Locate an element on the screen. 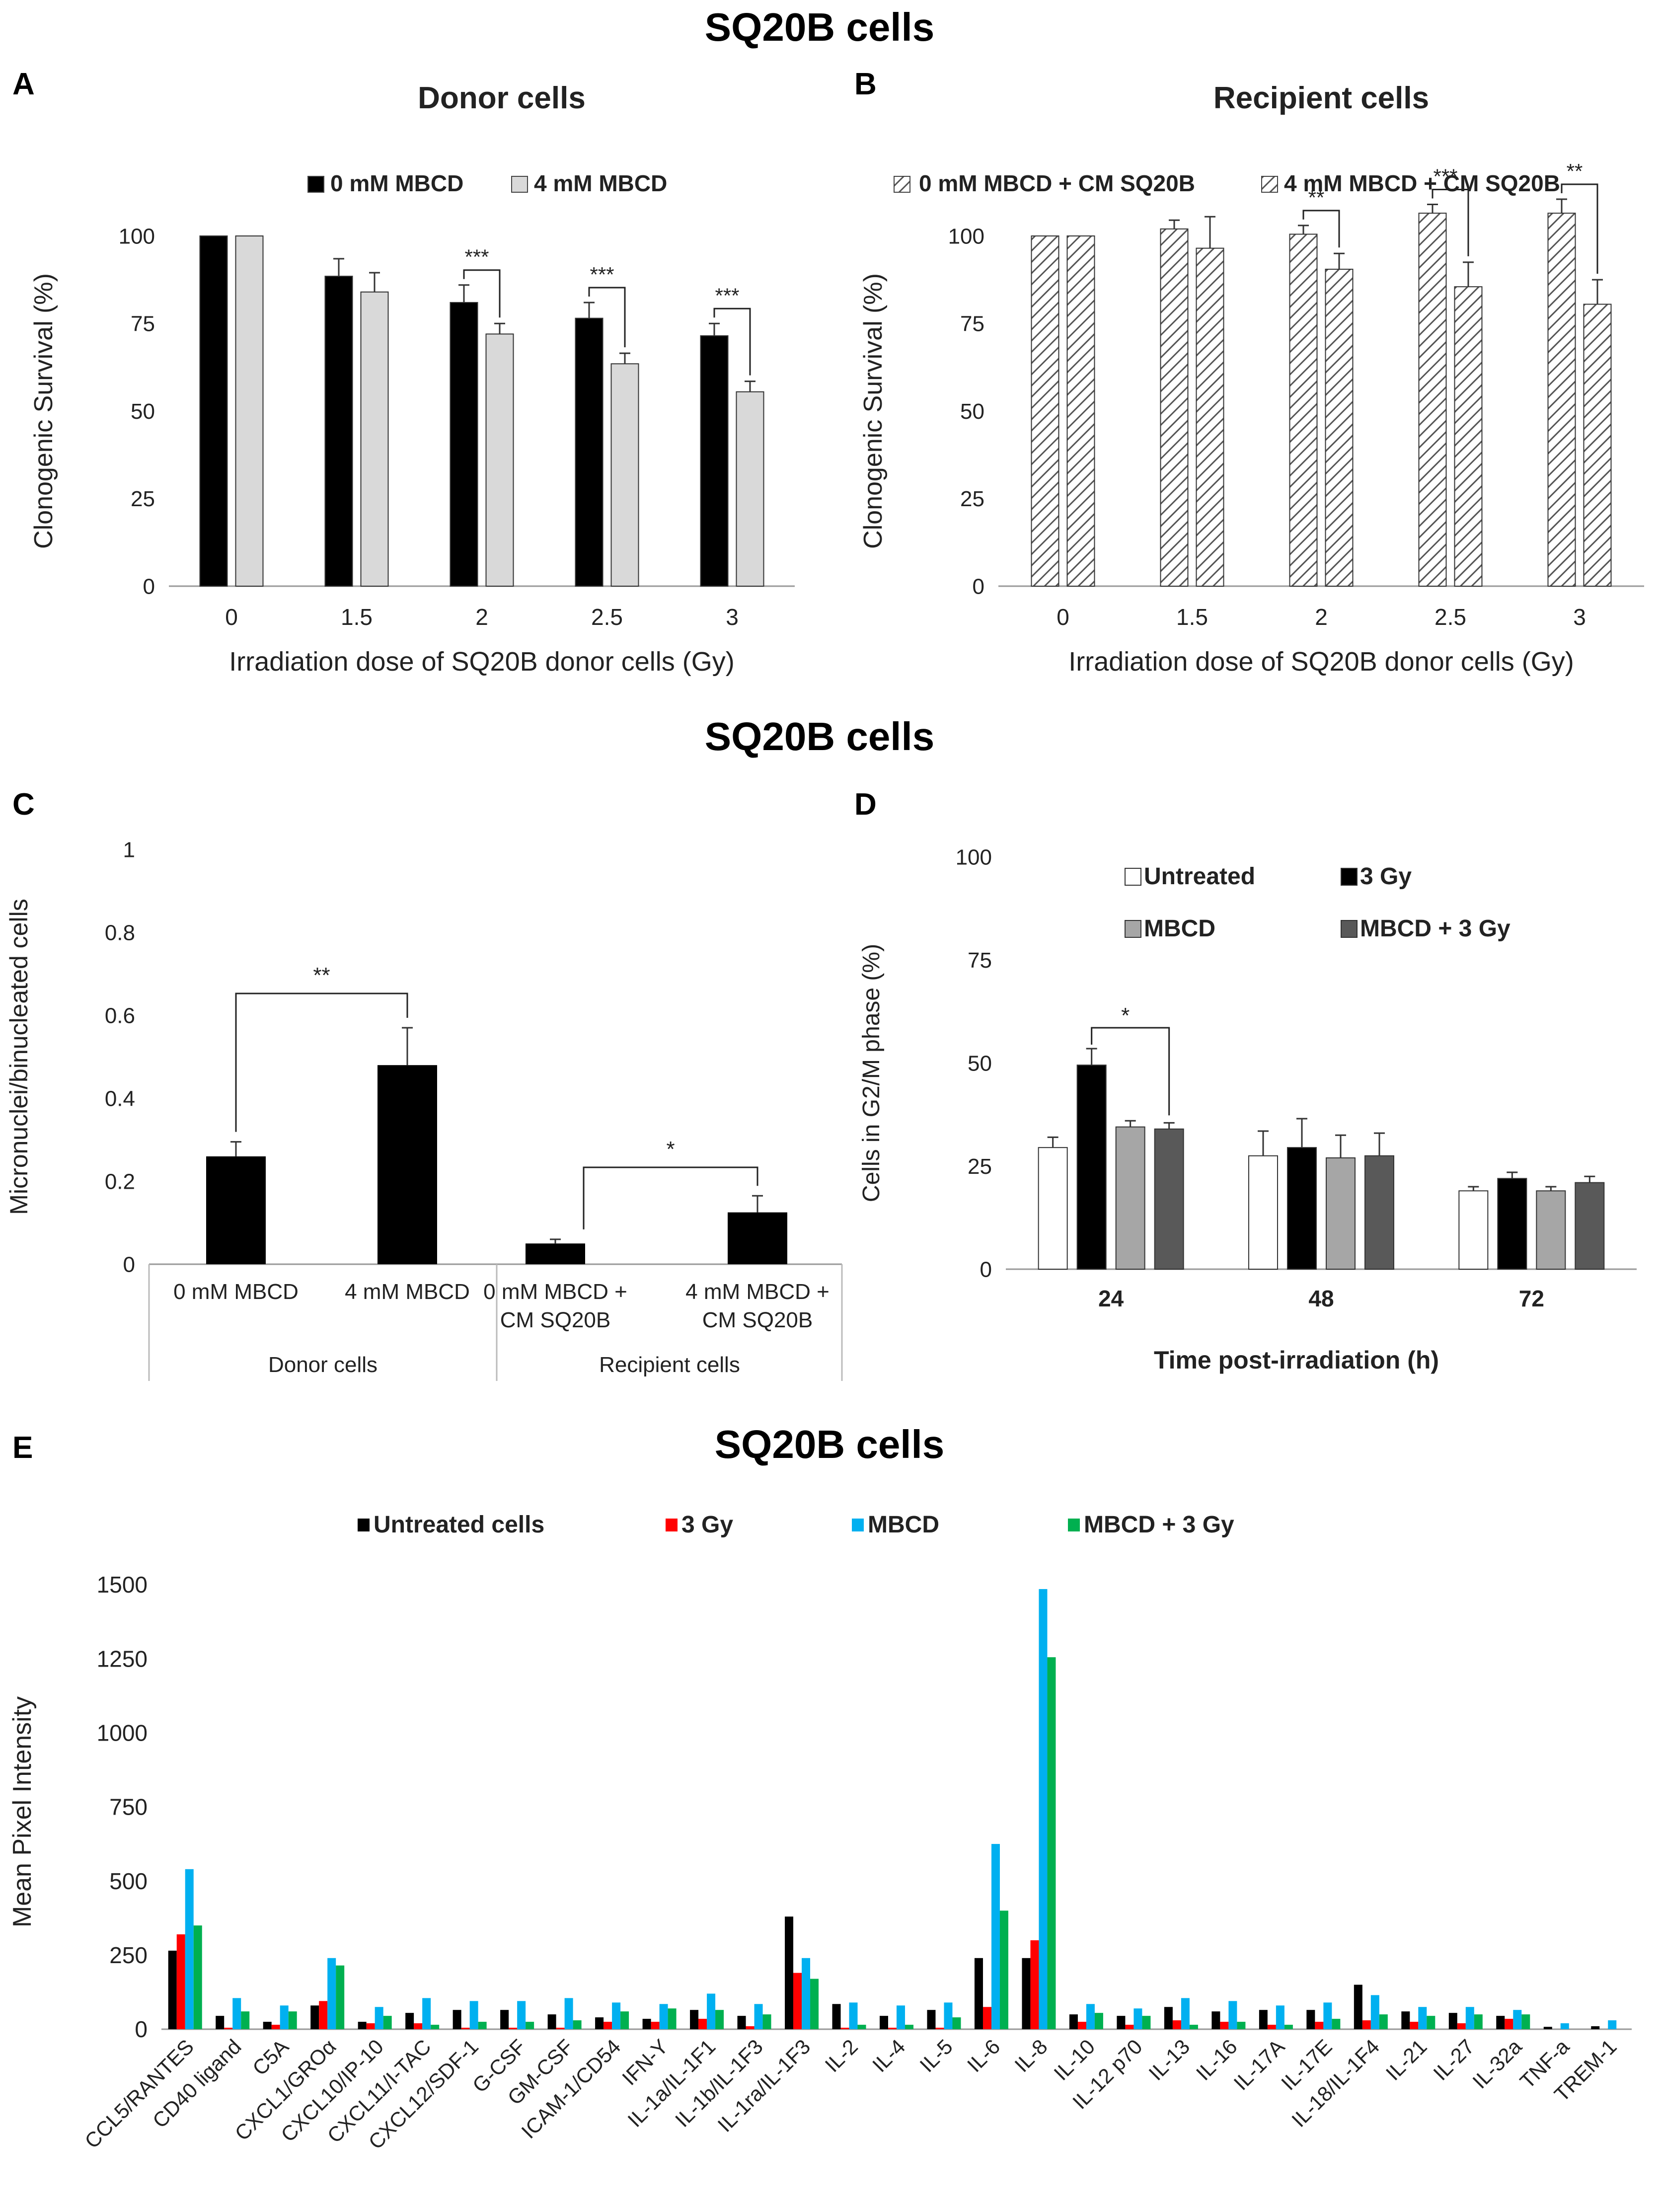 This screenshot has width=1661, height=2212. panel-e-legend-label: MBCD + 3 Gy is located at coordinates (1159, 1525).